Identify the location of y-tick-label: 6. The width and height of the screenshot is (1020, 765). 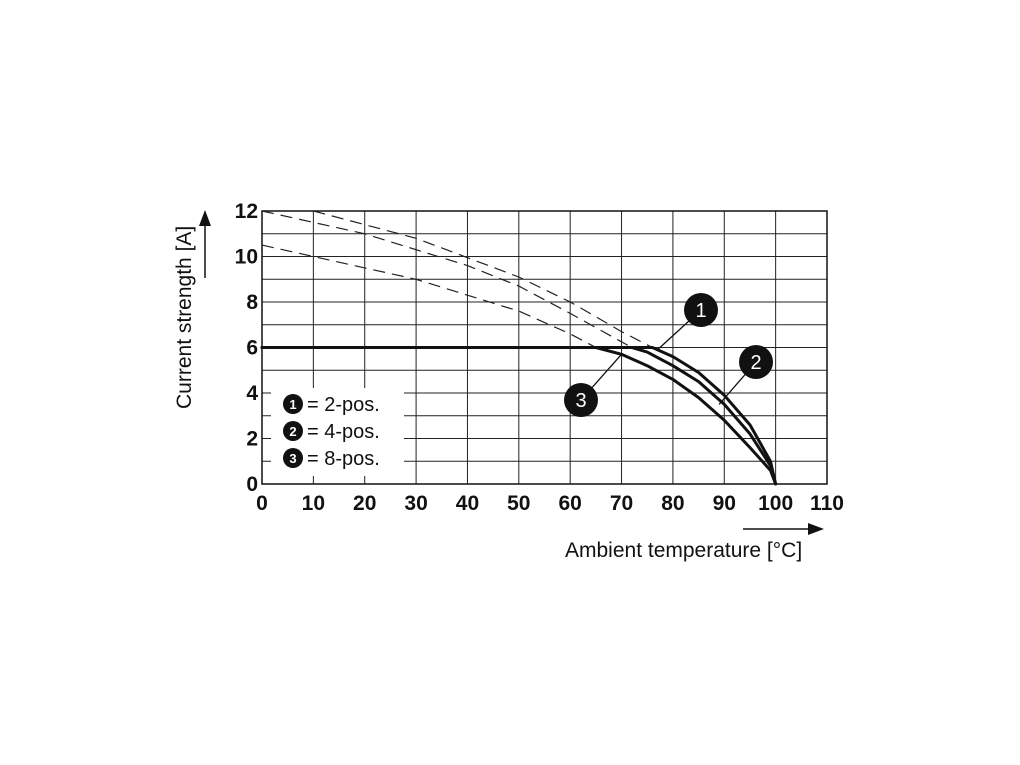
(252, 348).